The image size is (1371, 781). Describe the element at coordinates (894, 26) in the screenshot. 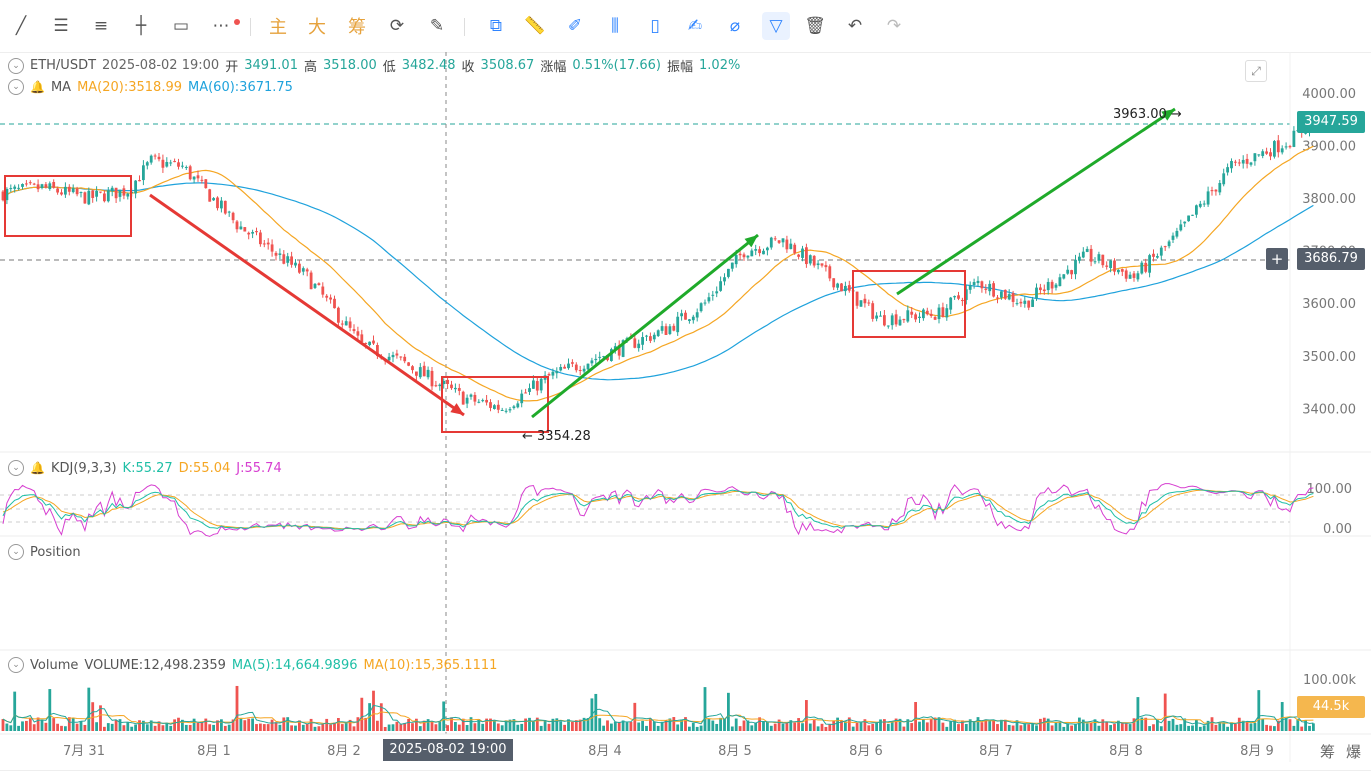

I see `redo-icon: ↷` at that location.